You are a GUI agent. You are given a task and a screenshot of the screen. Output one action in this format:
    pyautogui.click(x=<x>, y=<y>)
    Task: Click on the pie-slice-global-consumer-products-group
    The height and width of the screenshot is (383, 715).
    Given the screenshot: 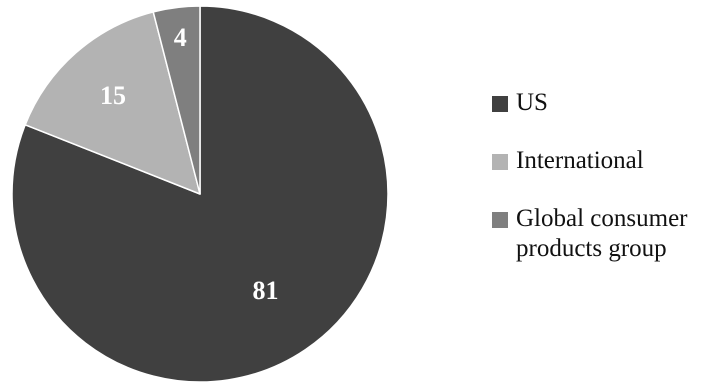 What is the action you would take?
    pyautogui.click(x=176, y=100)
    